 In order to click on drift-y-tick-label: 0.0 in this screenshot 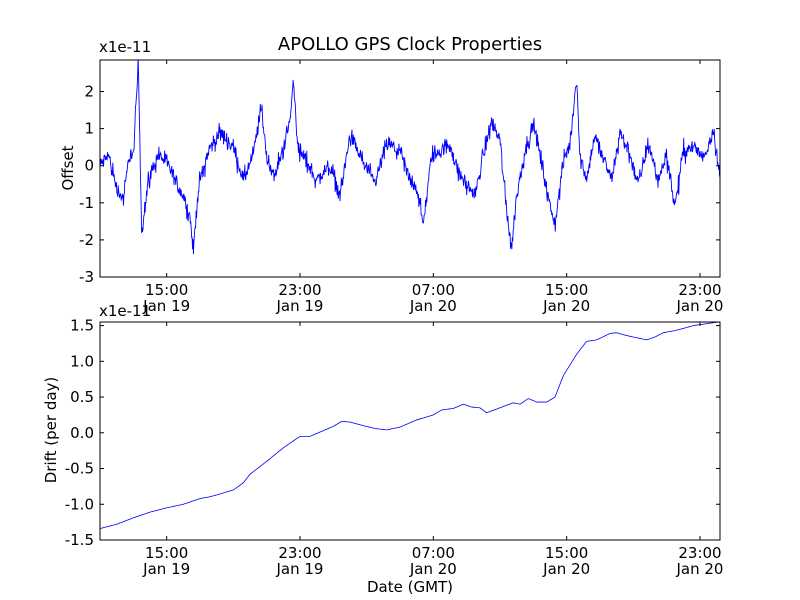, I will do `click(82, 433)`.